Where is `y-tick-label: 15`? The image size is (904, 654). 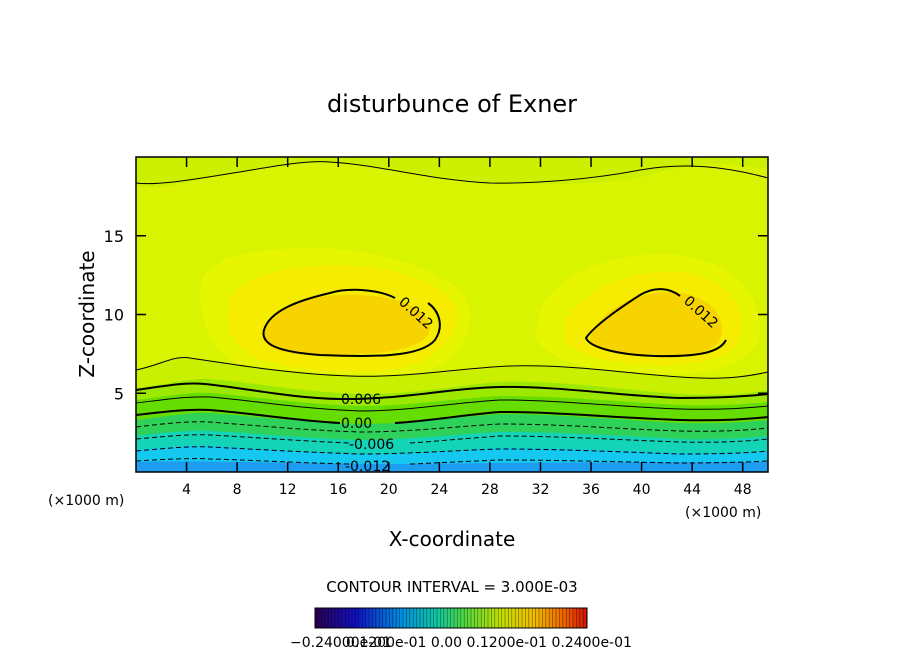 y-tick-label: 15 is located at coordinates (114, 236).